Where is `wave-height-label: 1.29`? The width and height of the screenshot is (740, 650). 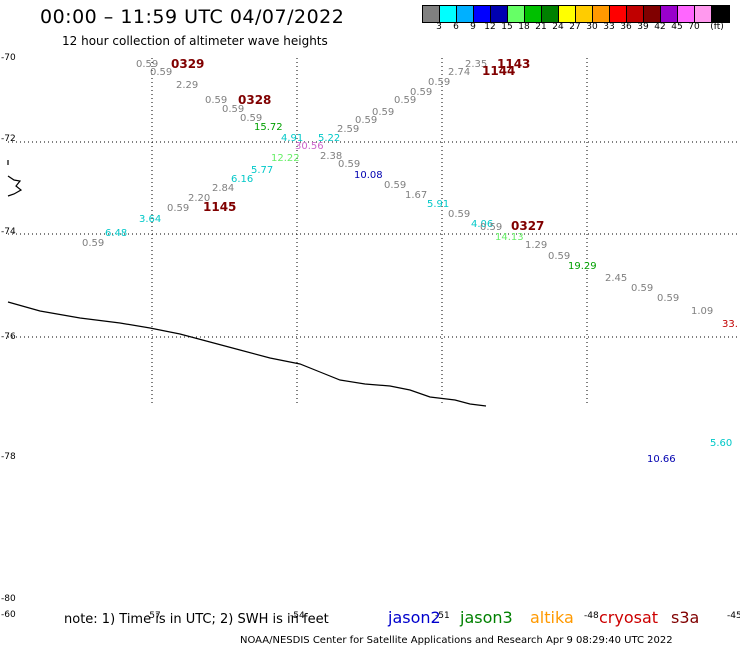 wave-height-label: 1.29 is located at coordinates (536, 245).